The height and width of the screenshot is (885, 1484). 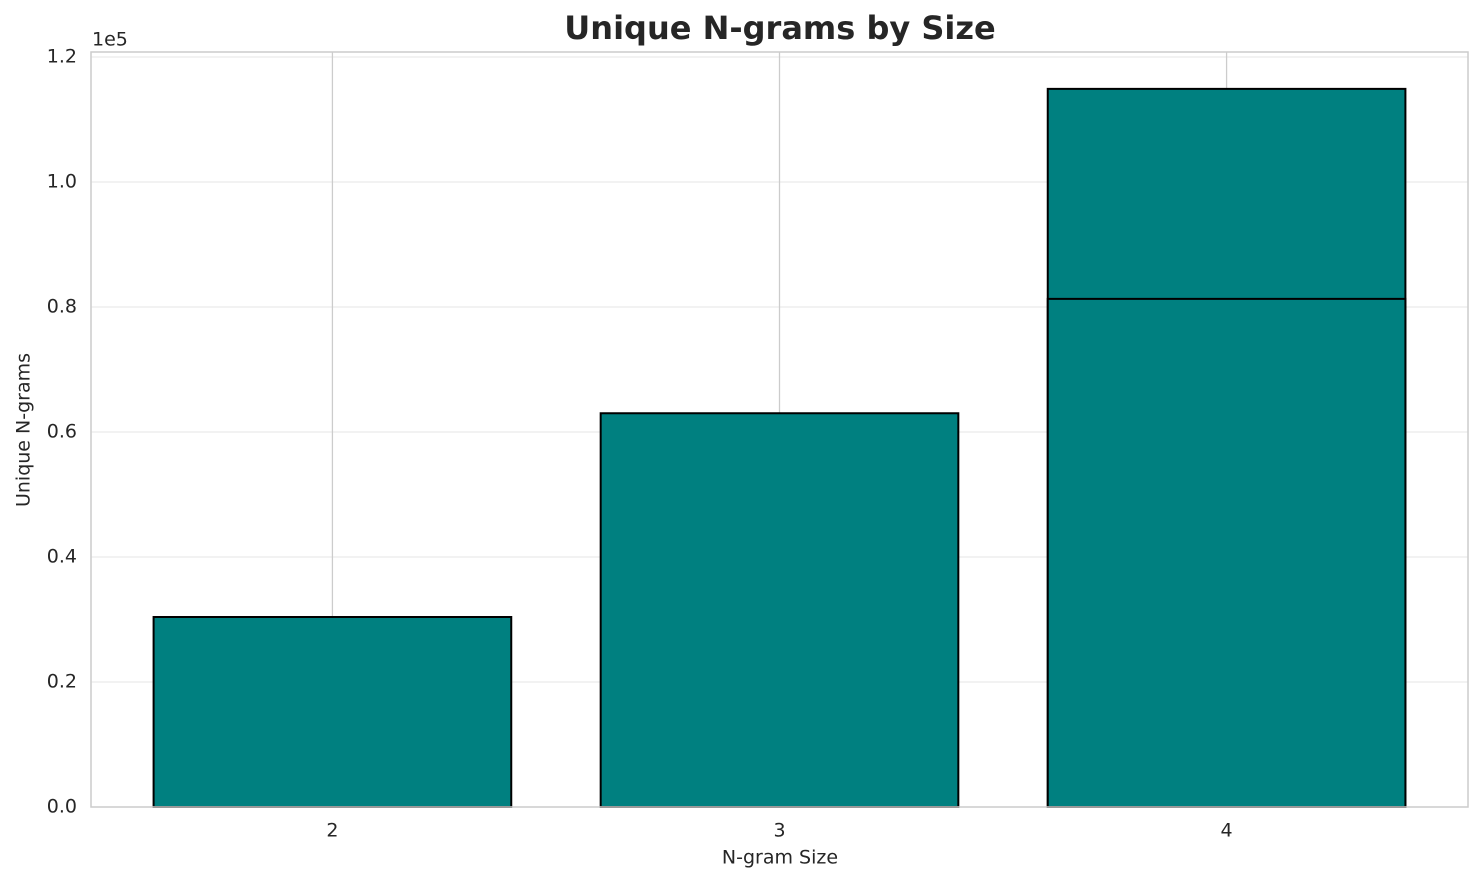 What do you see at coordinates (779, 831) in the screenshot?
I see `x-tick-label: 3` at bounding box center [779, 831].